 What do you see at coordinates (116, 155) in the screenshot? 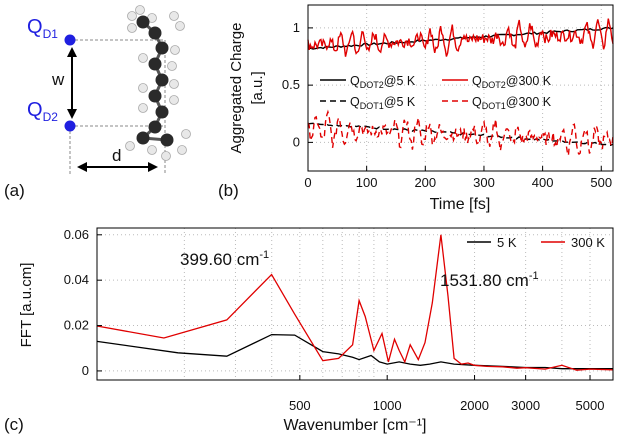
I see `d-label: d` at bounding box center [116, 155].